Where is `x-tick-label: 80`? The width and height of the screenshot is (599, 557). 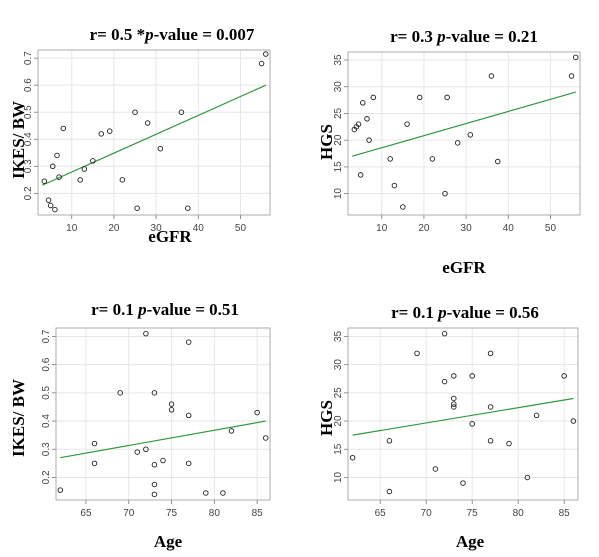 x-tick-label: 80 is located at coordinates (215, 513).